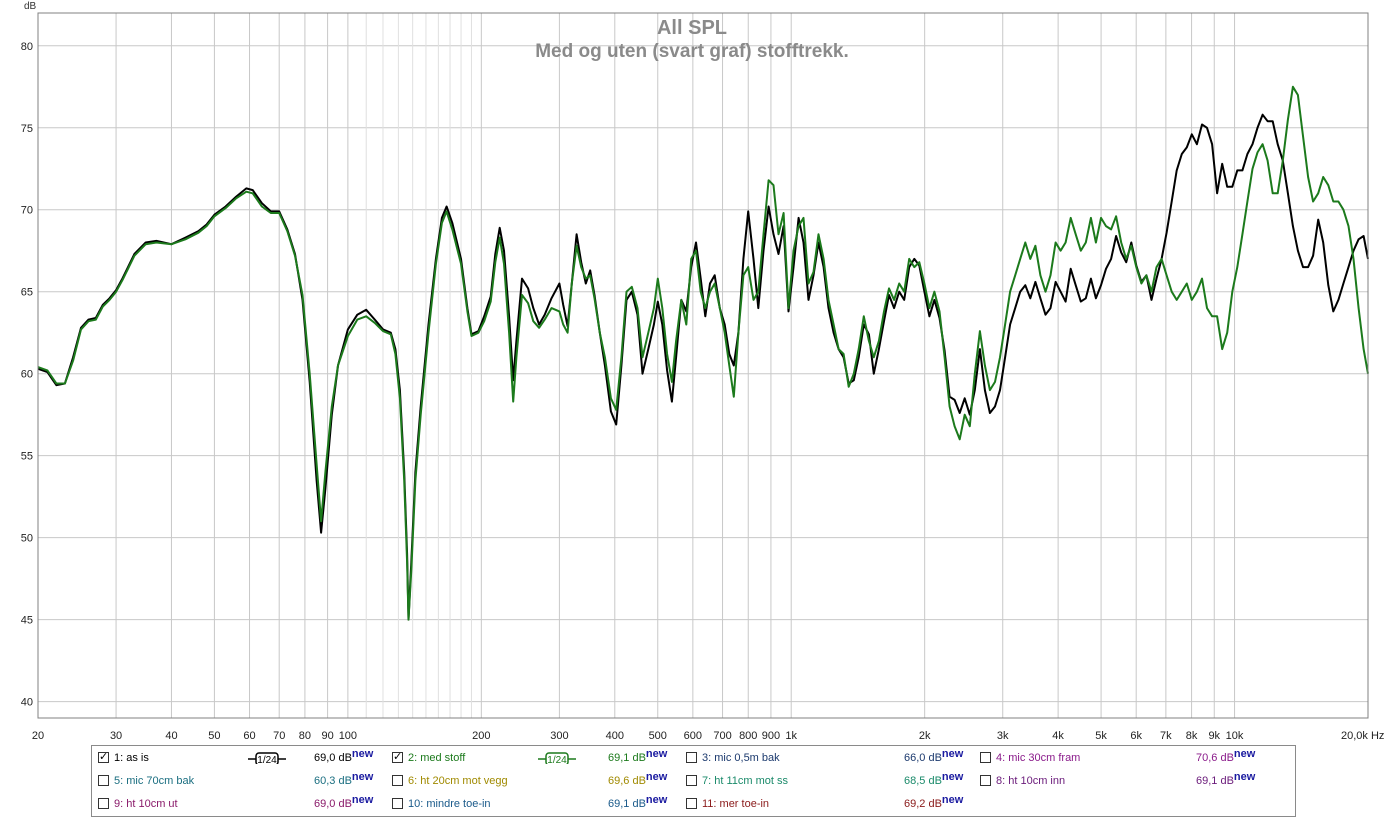 This screenshot has width=1386, height=817. Describe the element at coordinates (925, 736) in the screenshot. I see `x-tick-label: 2k` at that location.